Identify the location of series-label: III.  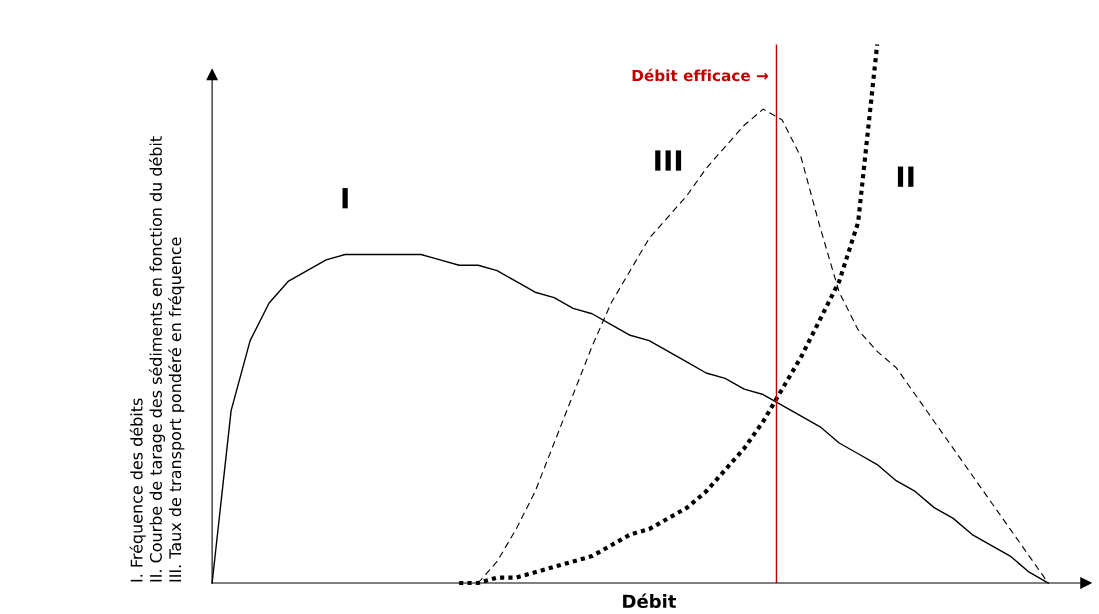
(668, 160).